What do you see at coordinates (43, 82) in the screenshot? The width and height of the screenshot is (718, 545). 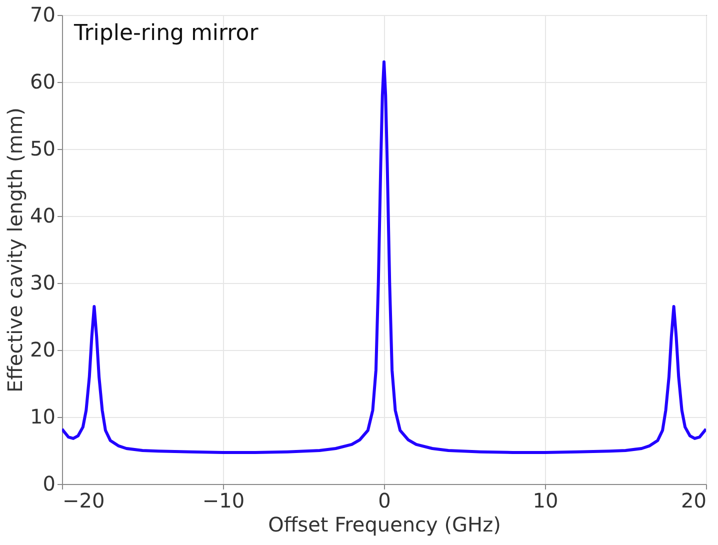 I see `y-tick-label: 60` at bounding box center [43, 82].